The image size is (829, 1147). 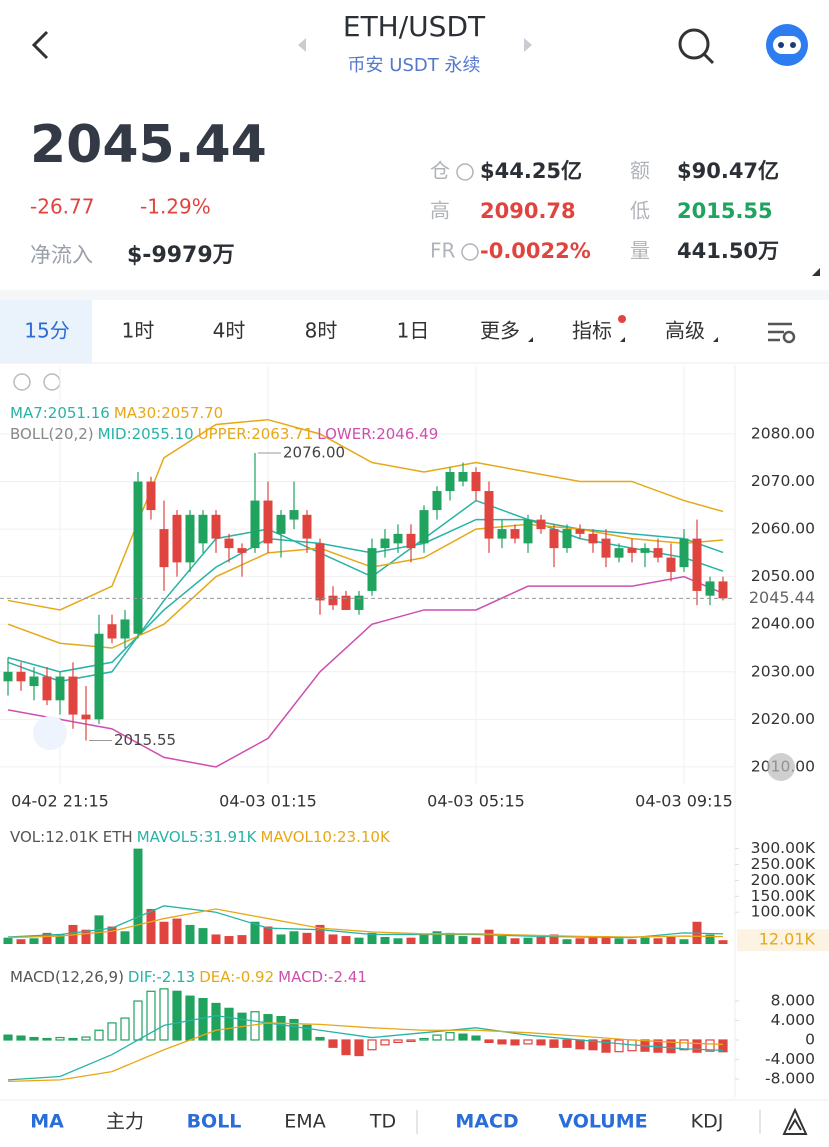 I want to click on timeframe-tab: 15分, so click(x=46, y=331).